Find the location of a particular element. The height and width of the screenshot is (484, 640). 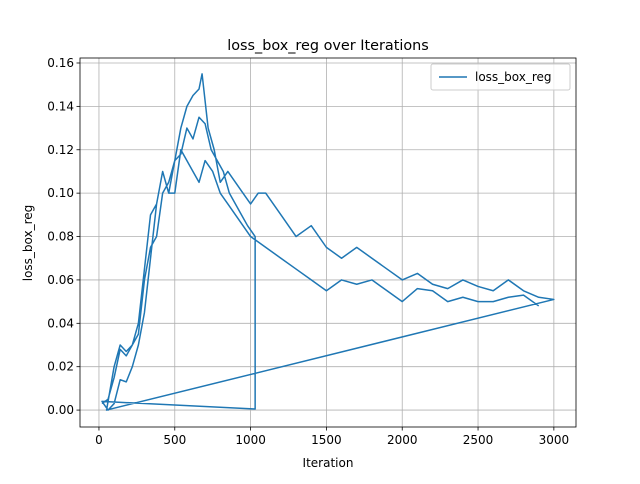

x-tick-label: 2500 is located at coordinates (478, 440).